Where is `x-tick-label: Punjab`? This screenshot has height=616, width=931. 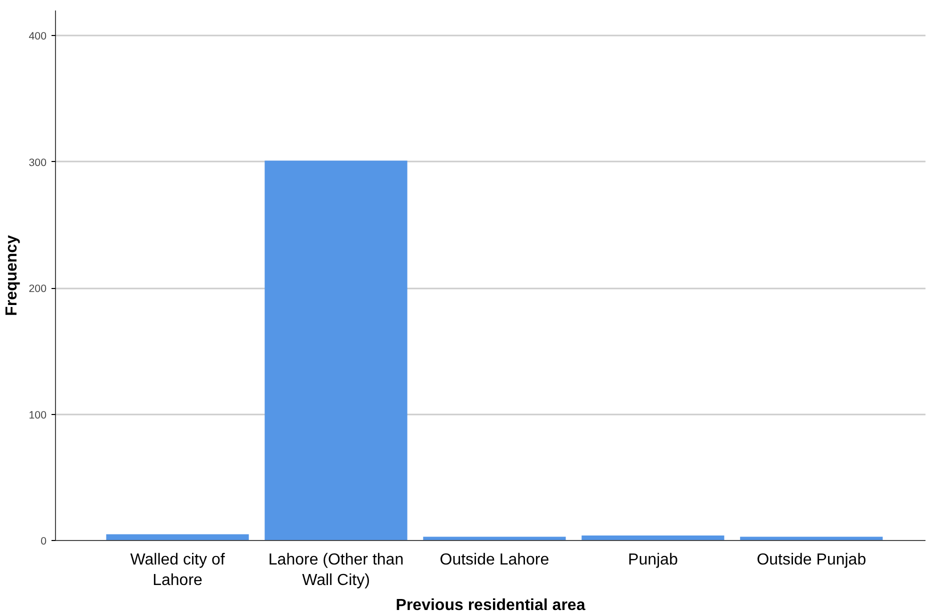
x-tick-label: Punjab is located at coordinates (653, 560).